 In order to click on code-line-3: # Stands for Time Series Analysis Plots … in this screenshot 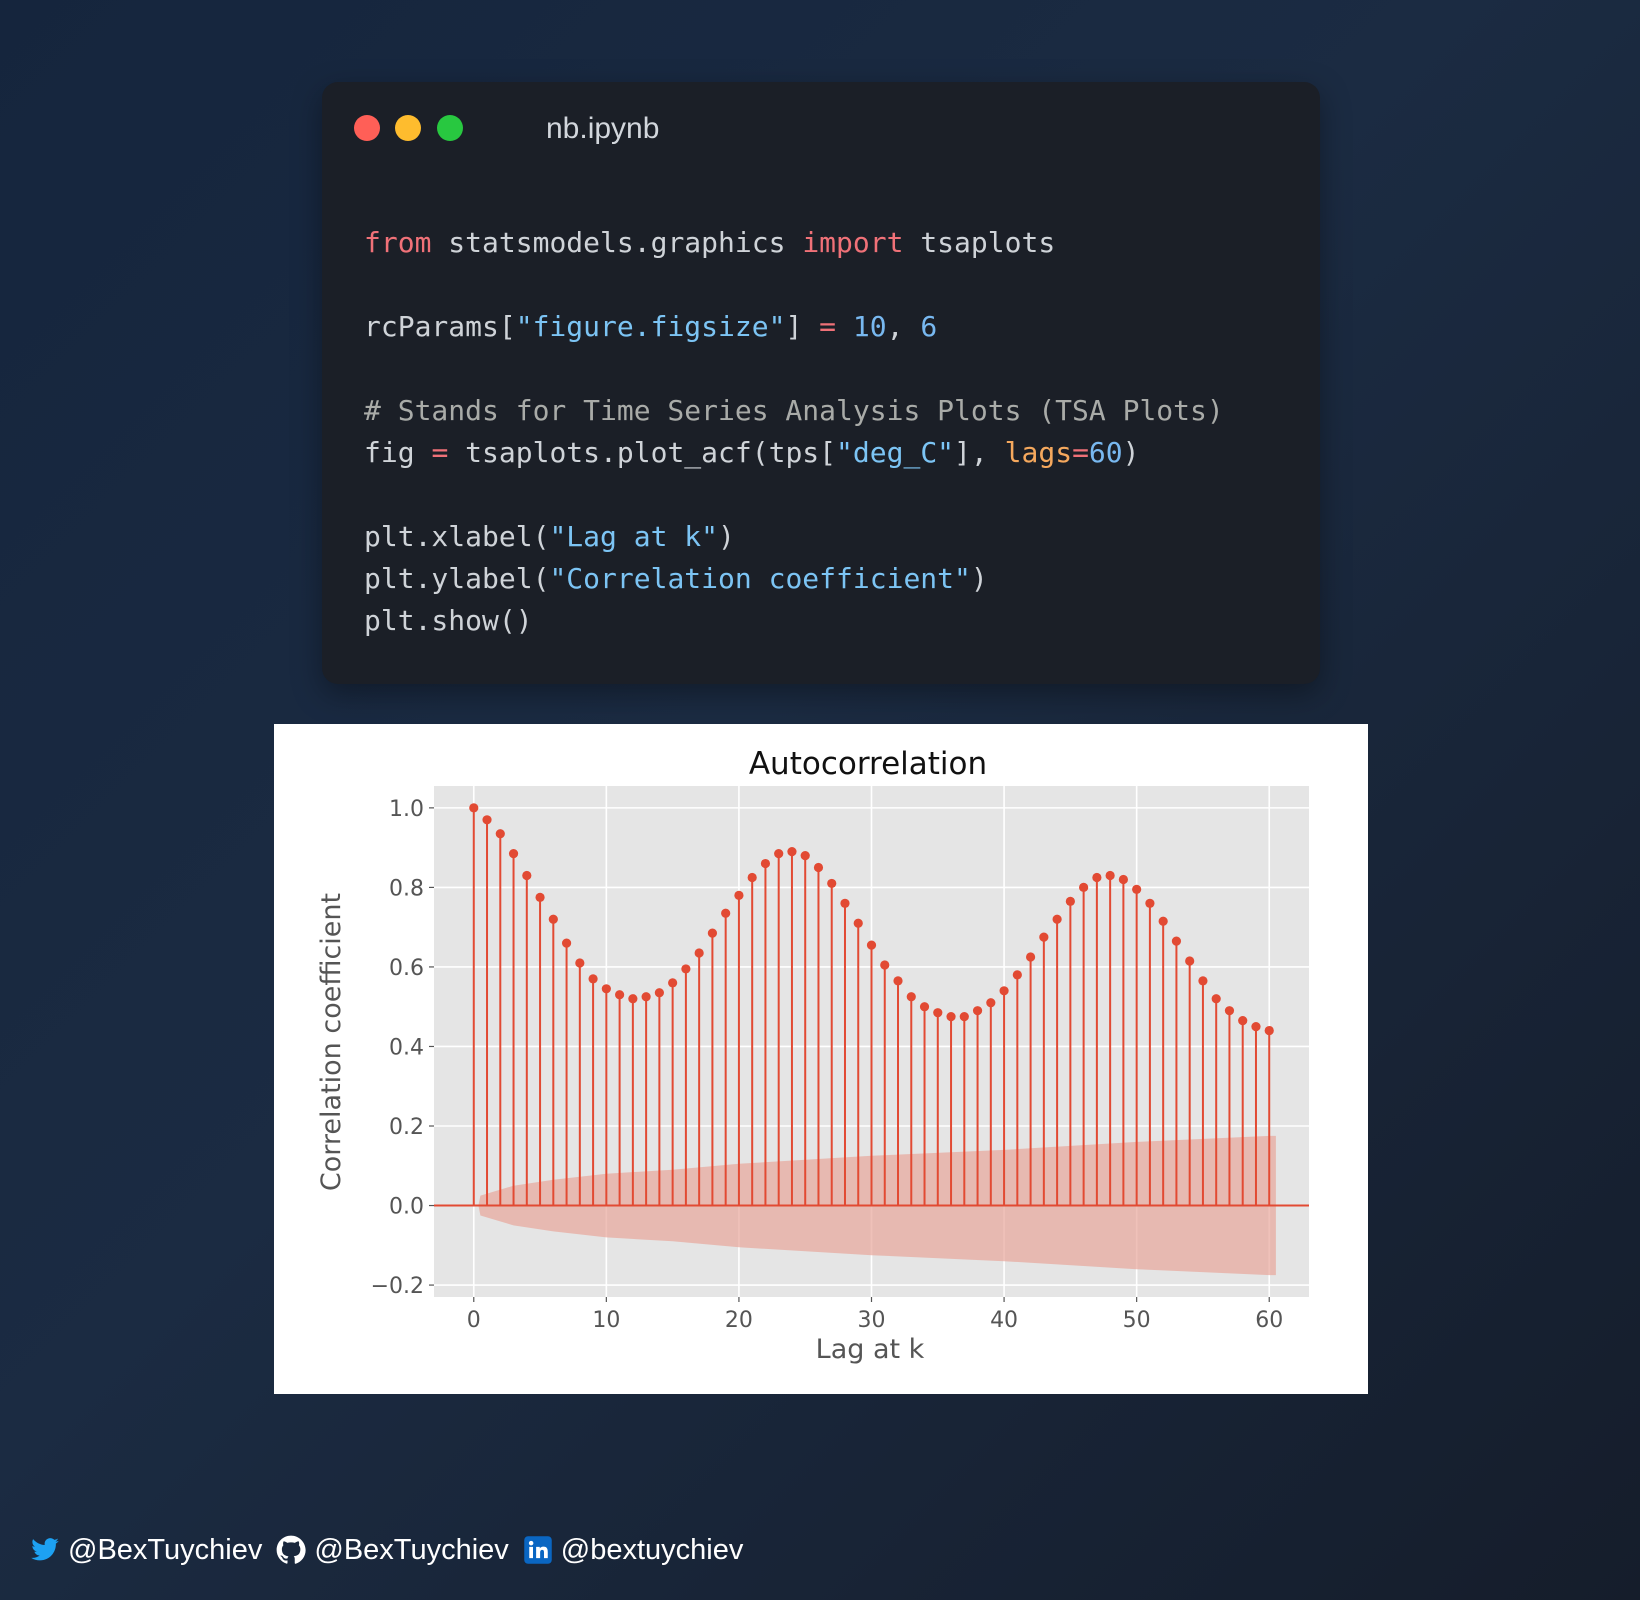, I will do `click(794, 411)`.